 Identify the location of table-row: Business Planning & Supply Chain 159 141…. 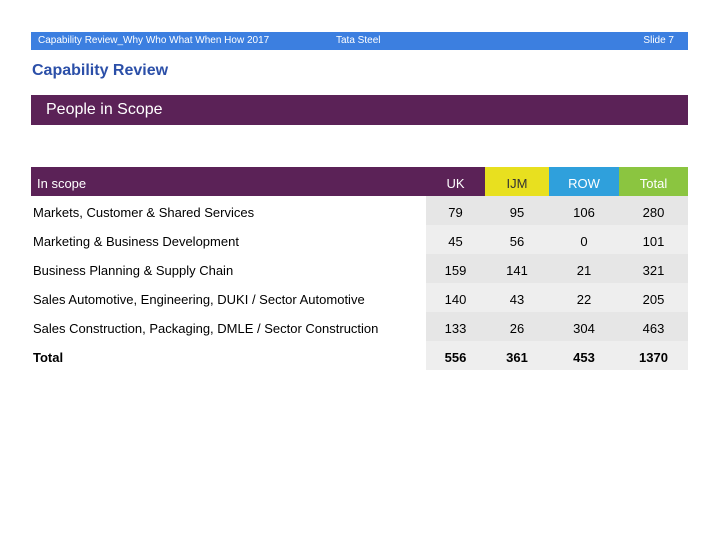
(359, 268).